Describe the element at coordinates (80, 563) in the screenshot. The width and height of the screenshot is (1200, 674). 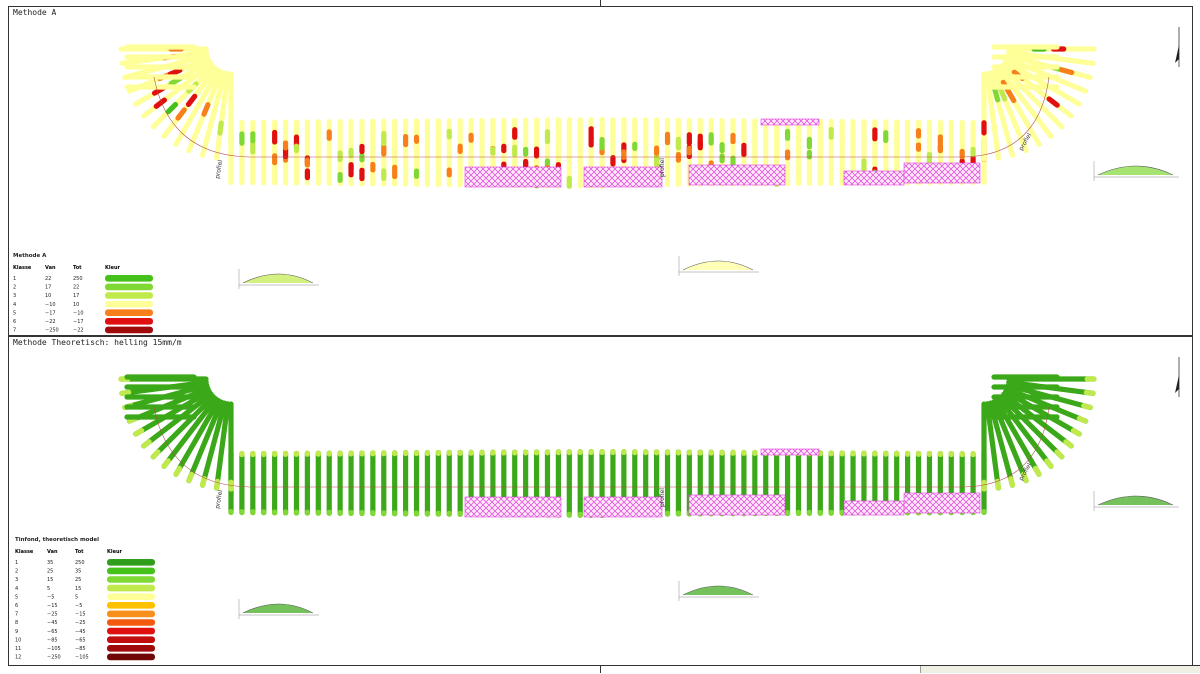
I see `legend-tot: 250` at that location.